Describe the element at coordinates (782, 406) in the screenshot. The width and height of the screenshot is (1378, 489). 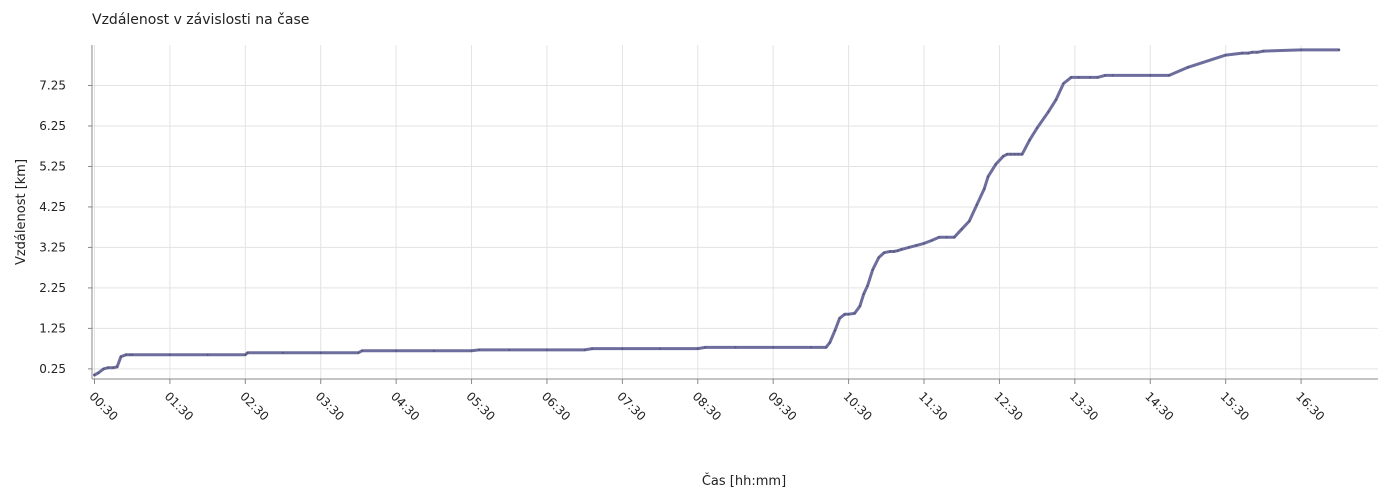
I see `x-tick-label: 09:30` at that location.